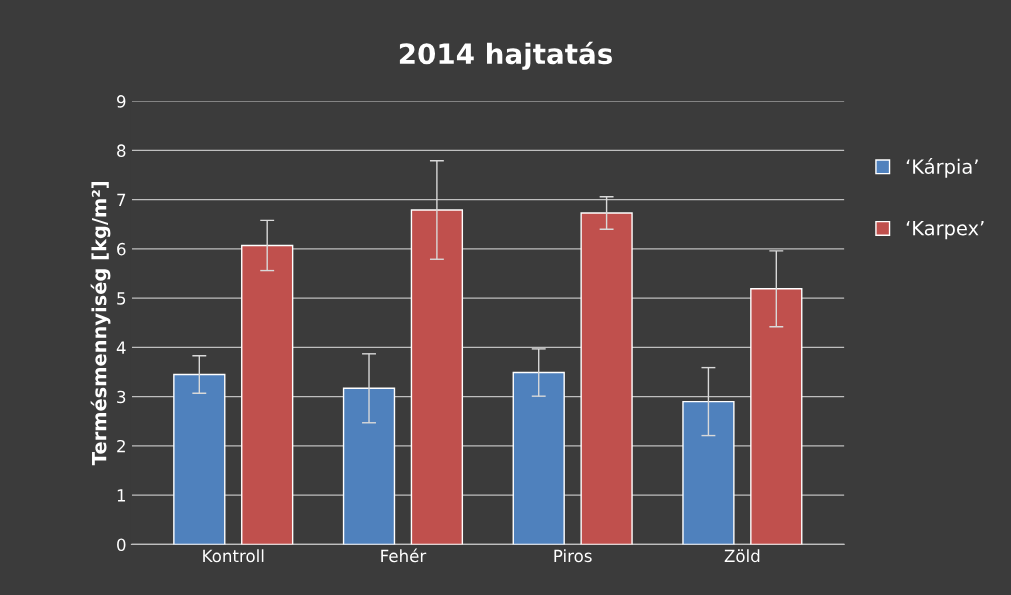  Describe the element at coordinates (100, 324) in the screenshot. I see `y-axis-title: Termésmennyiség [kg/m²]` at that location.